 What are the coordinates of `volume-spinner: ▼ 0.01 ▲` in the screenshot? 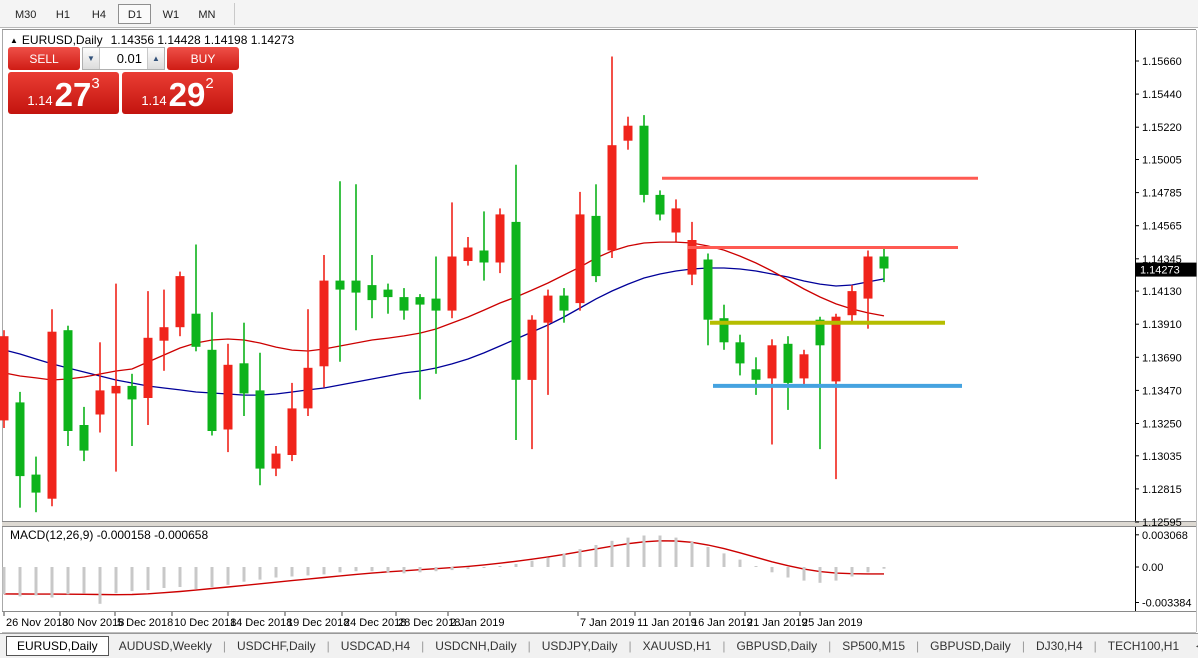 It's located at (123, 58).